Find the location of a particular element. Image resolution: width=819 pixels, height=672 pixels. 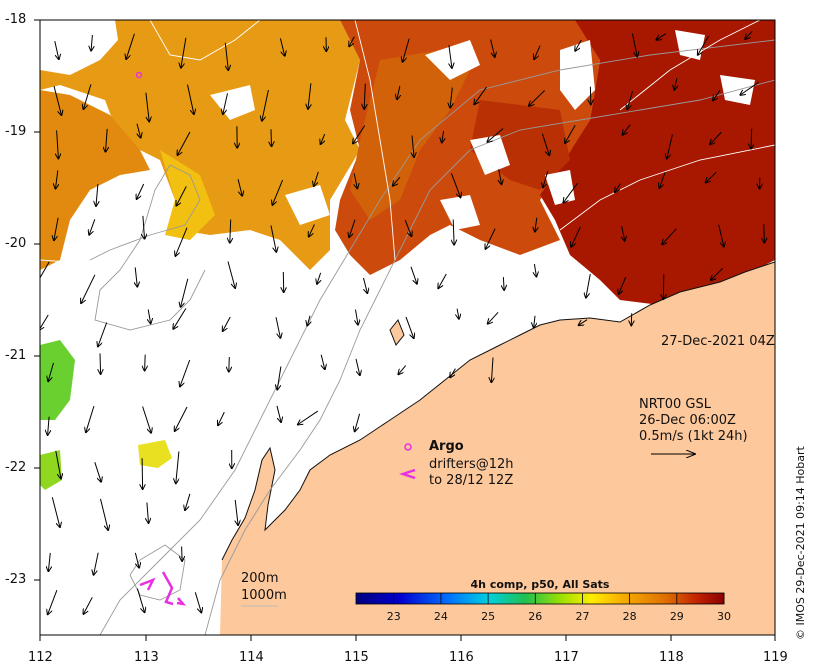

drifter-tracks is located at coordinates (163, 588).